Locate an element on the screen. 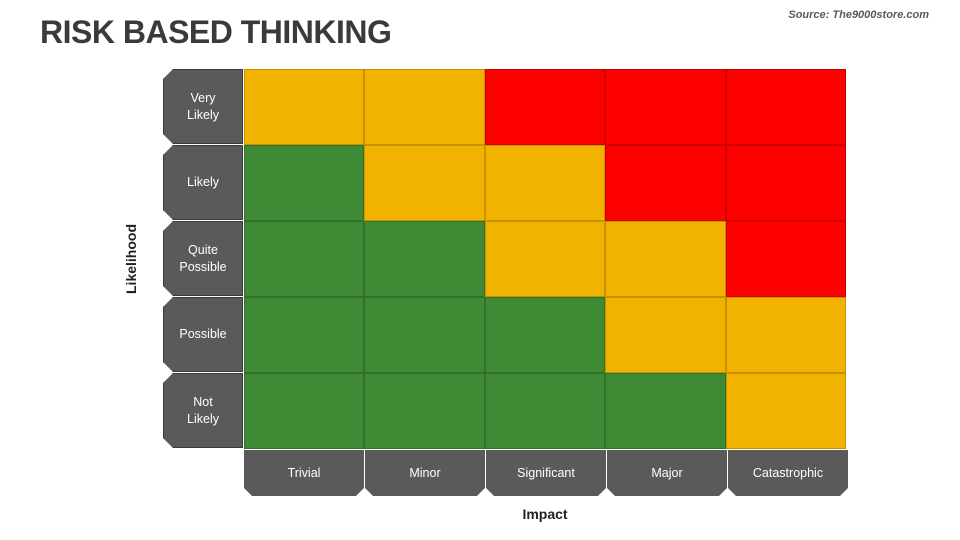  impact-major: Major is located at coordinates (667, 473).